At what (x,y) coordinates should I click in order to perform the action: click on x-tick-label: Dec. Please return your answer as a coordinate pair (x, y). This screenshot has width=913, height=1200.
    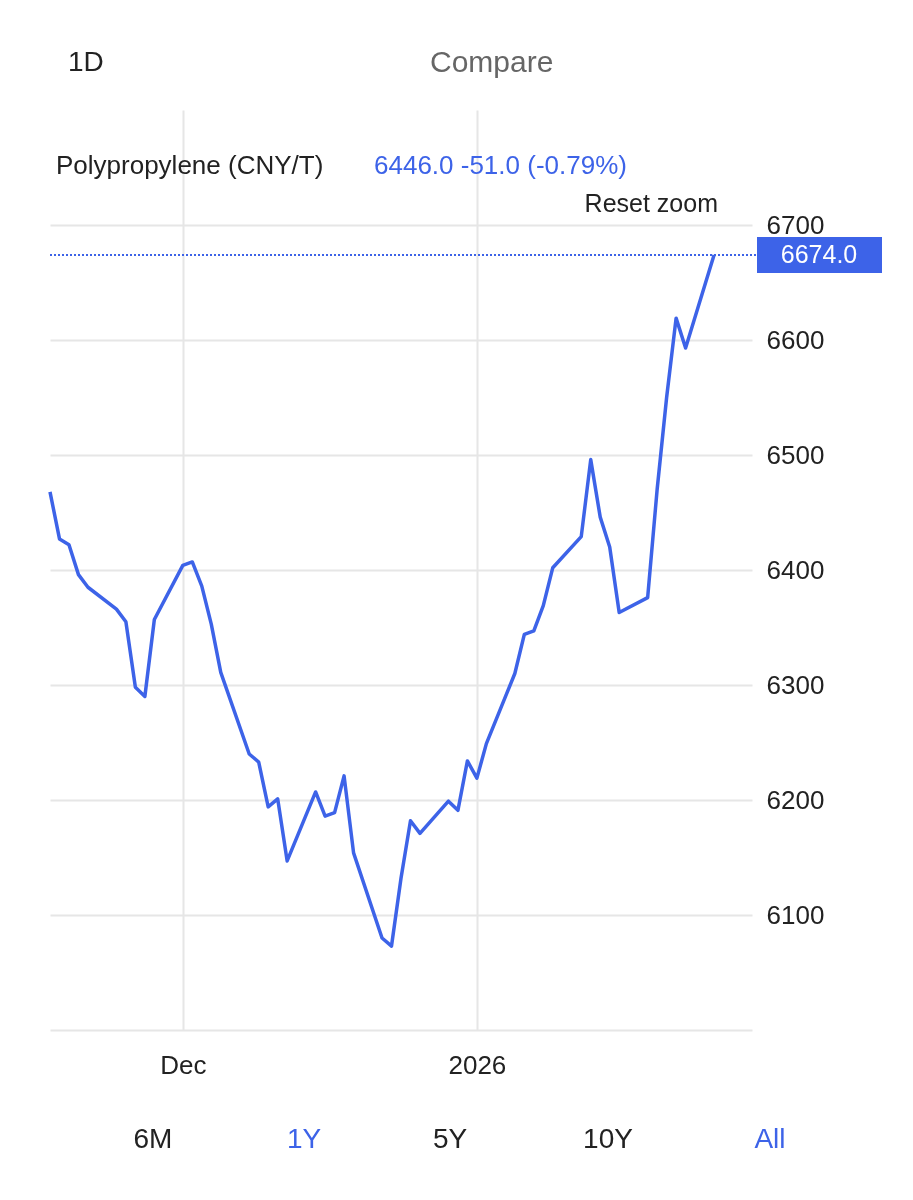
    Looking at the image, I should click on (183, 1064).